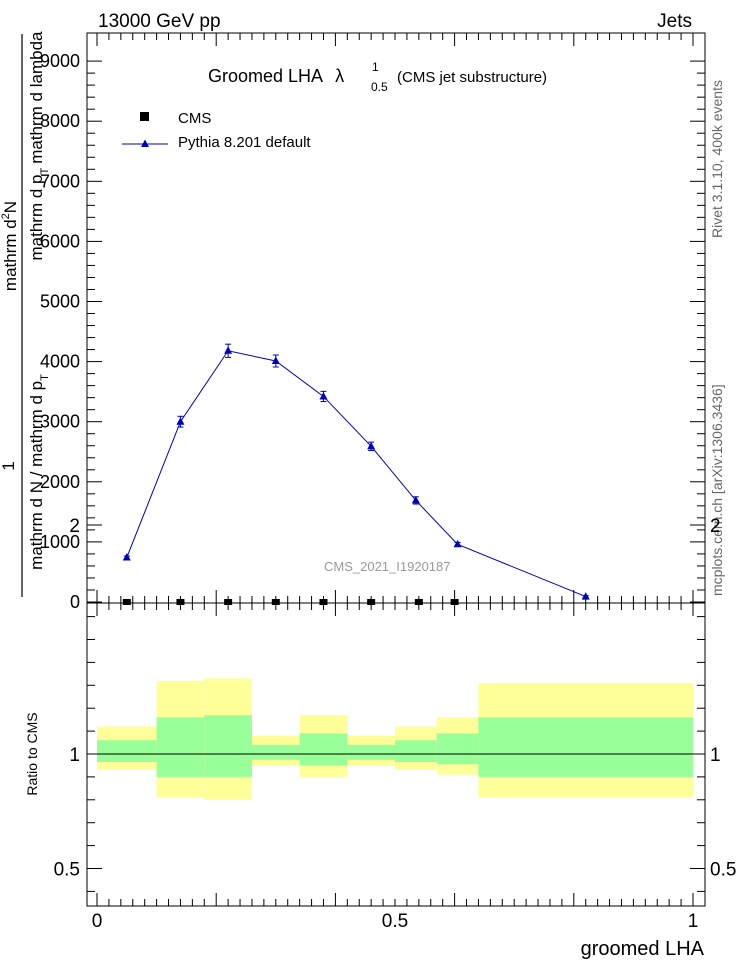 This screenshot has height=972, width=746. What do you see at coordinates (60, 181) in the screenshot?
I see `main-ytick-label: 7000` at bounding box center [60, 181].